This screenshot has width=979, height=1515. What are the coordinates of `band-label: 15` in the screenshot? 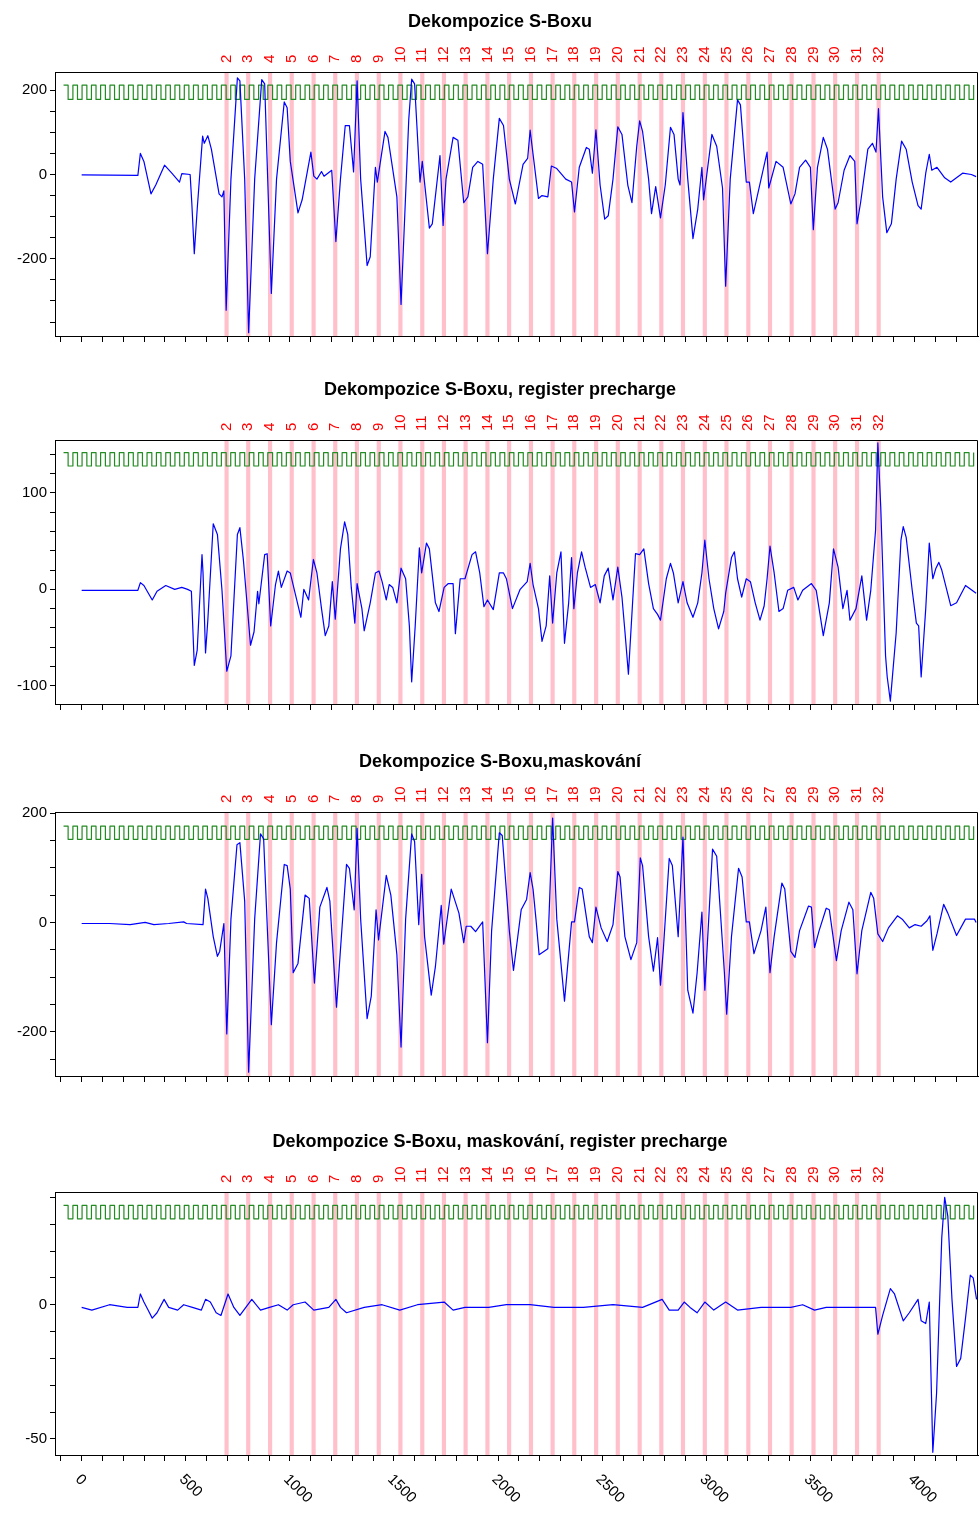 It's located at (508, 794).